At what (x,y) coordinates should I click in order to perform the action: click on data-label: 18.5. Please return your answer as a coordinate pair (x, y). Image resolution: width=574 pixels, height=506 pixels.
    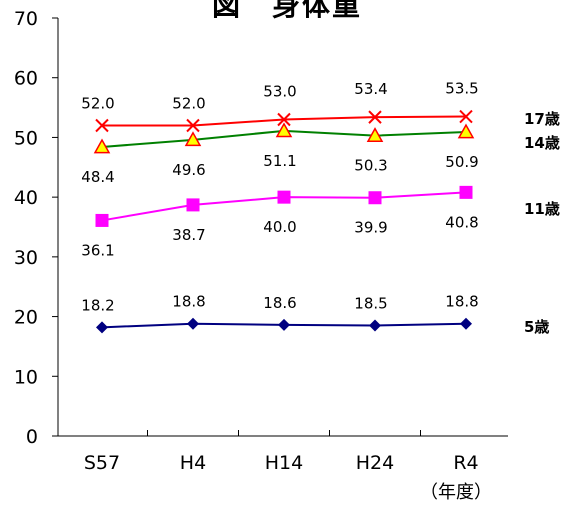
    Looking at the image, I should click on (370, 304).